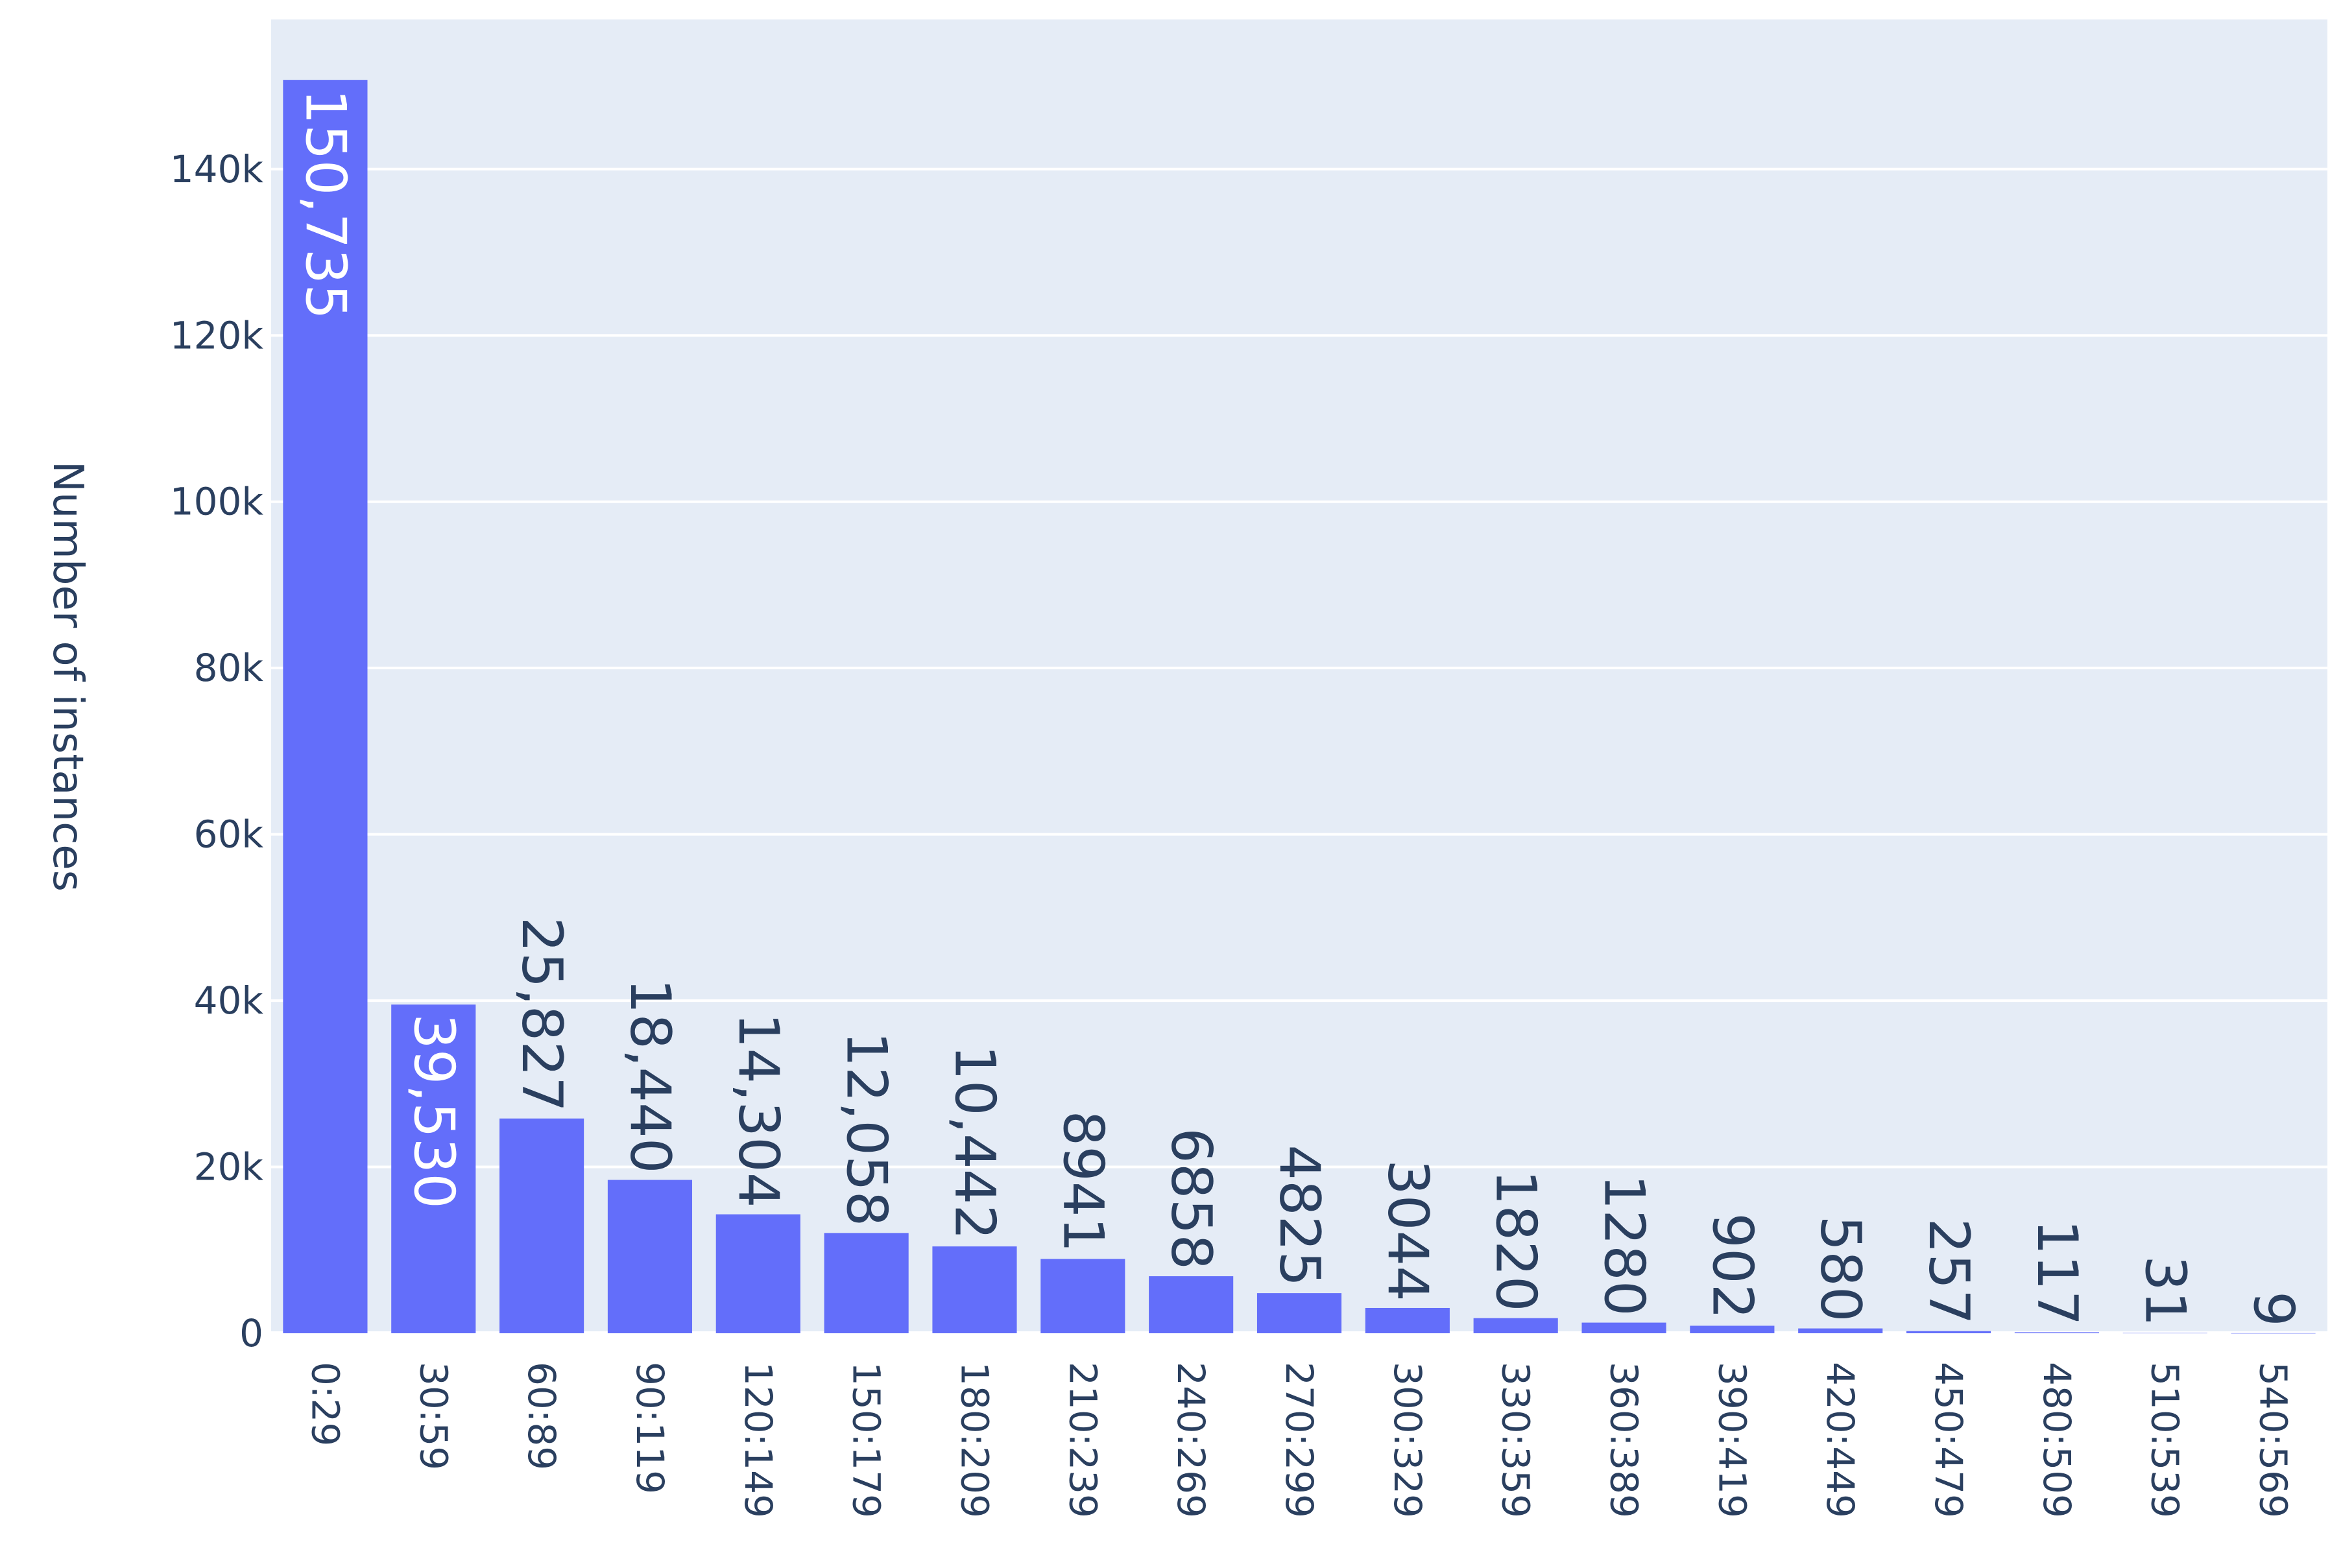 This screenshot has width=2330, height=1568. I want to click on bar-value-label: 150,735, so click(325, 204).